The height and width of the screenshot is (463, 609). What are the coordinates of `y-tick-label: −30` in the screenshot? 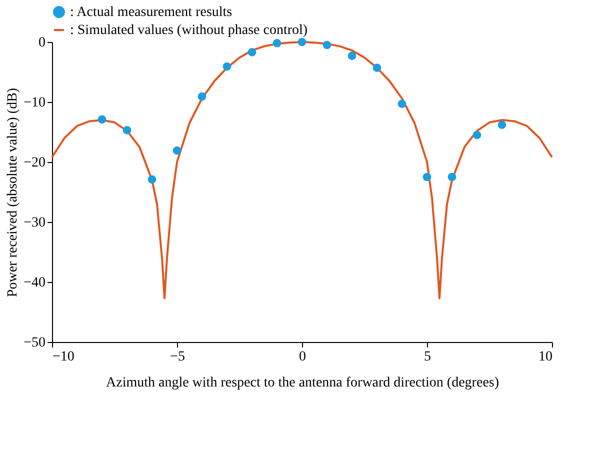 It's located at (35, 223).